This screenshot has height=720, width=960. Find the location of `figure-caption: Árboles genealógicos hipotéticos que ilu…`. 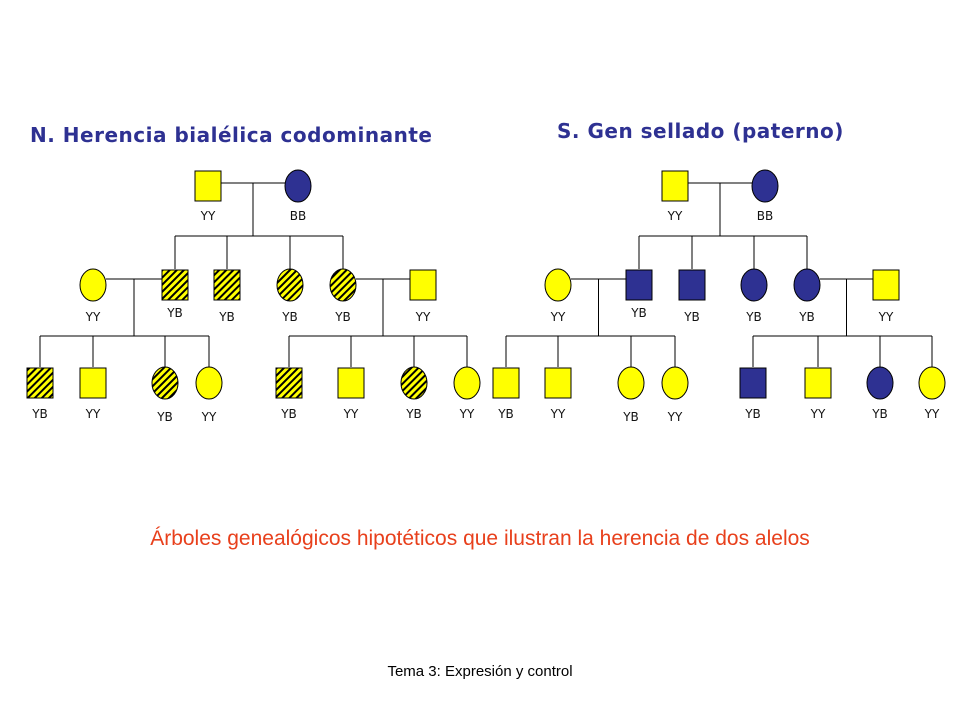

figure-caption: Árboles genealógicos hipotéticos que ilu… is located at coordinates (480, 538).